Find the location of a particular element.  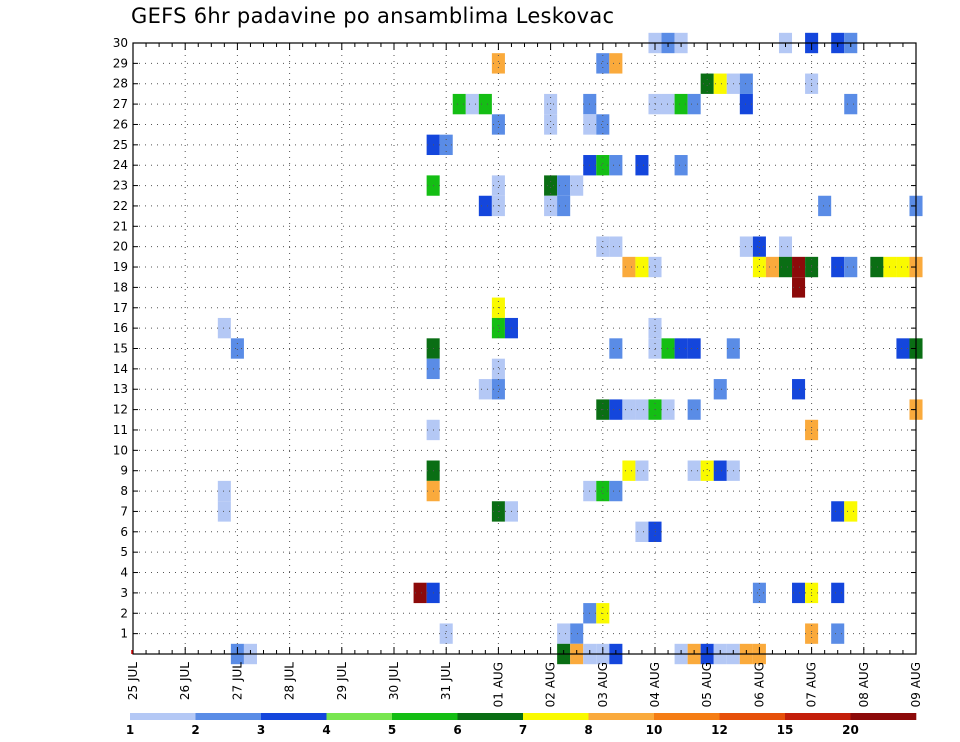

colorbar-label: 15 is located at coordinates (785, 730).